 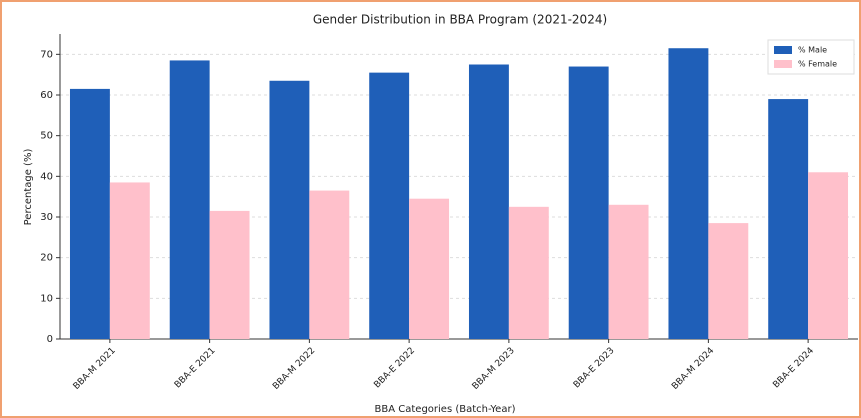 What do you see at coordinates (46, 54) in the screenshot?
I see `y-tick-label: 70` at bounding box center [46, 54].